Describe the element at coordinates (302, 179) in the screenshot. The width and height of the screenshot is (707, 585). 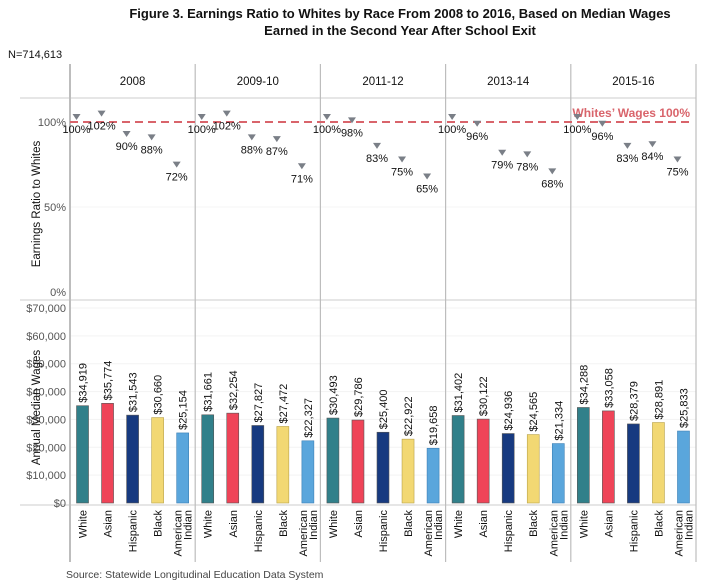
I see `ratio-data-label: 71%` at that location.